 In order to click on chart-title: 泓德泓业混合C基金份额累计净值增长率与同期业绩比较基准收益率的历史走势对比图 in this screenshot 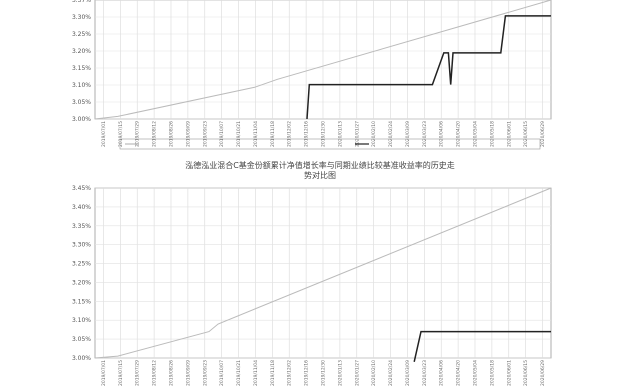, I will do `click(320, 170)`.